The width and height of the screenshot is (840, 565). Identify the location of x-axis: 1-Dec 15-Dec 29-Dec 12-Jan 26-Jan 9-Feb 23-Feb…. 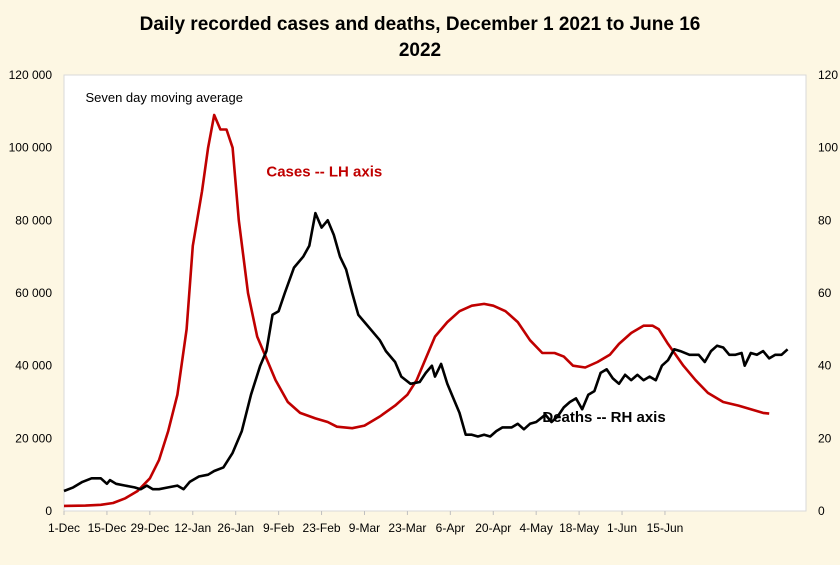
(365, 523).